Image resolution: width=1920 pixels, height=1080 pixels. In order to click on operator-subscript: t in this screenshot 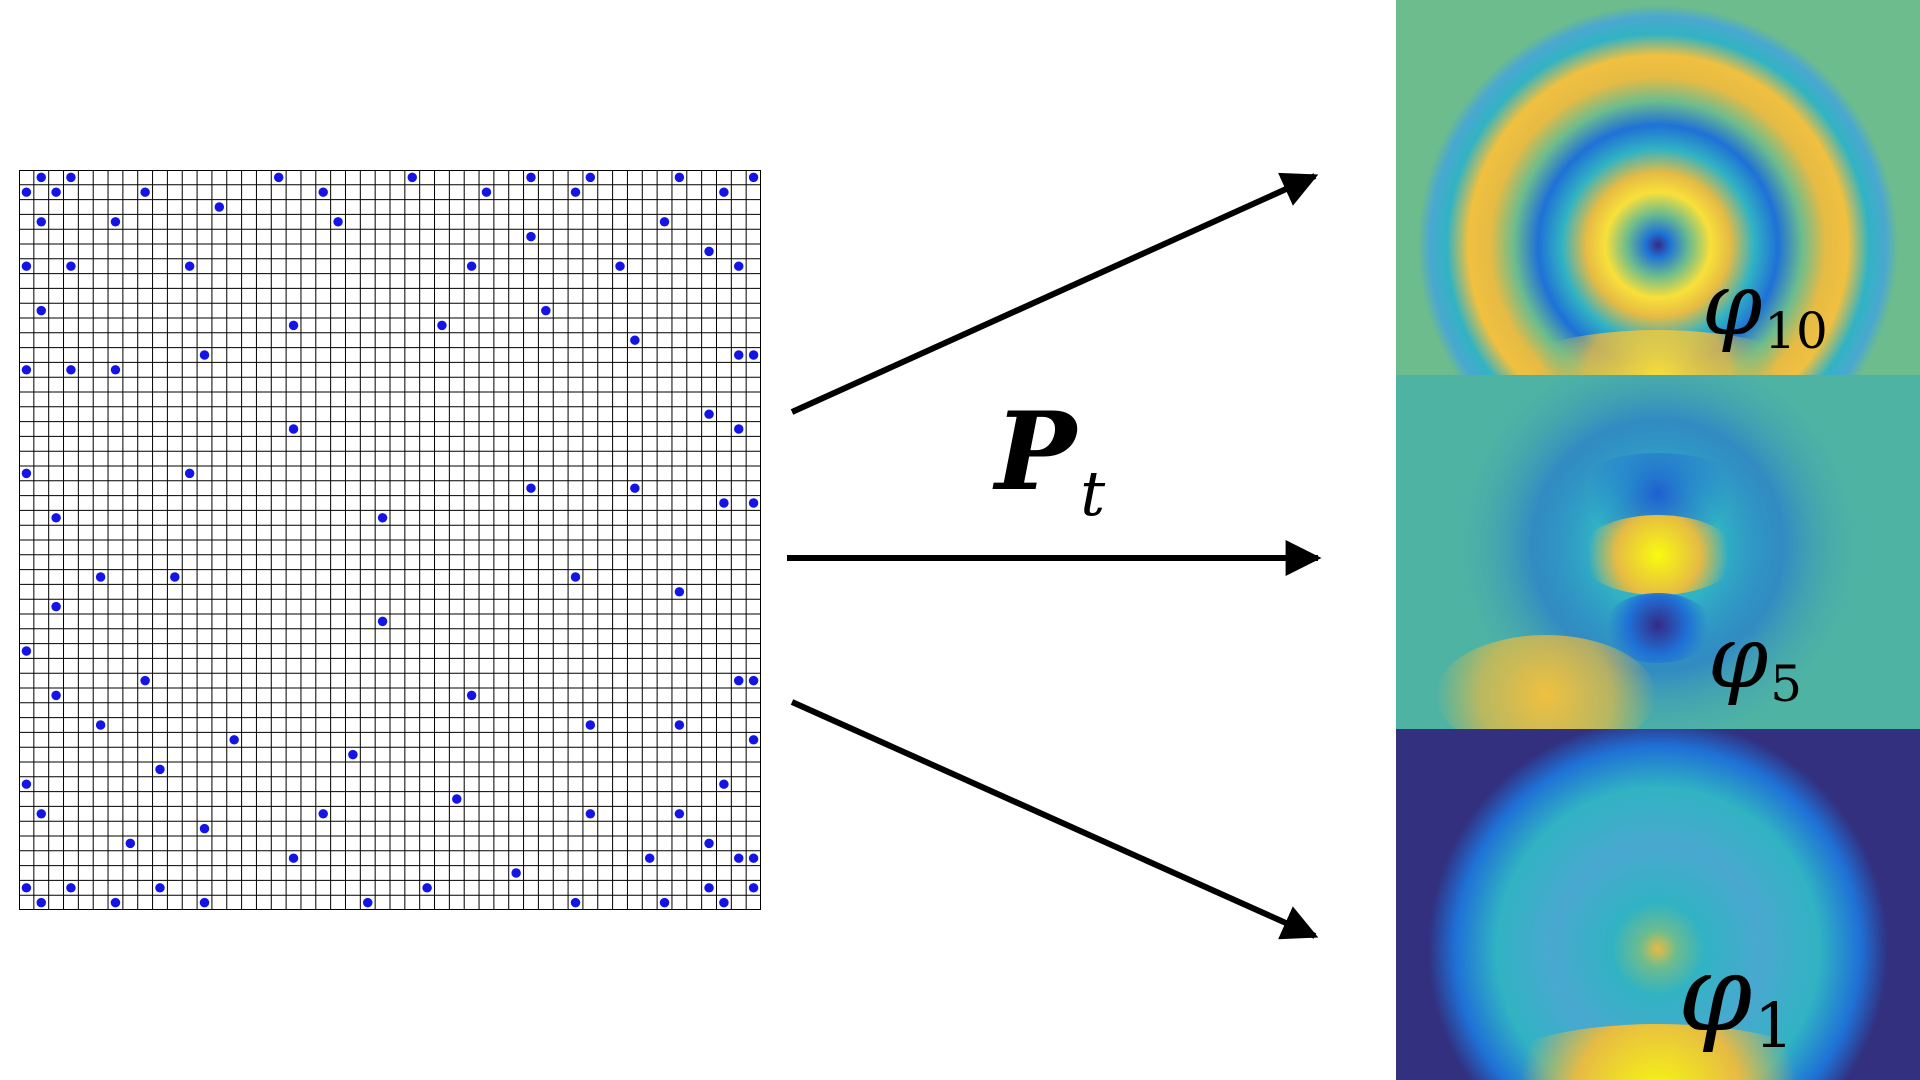, I will do `click(1093, 493)`.